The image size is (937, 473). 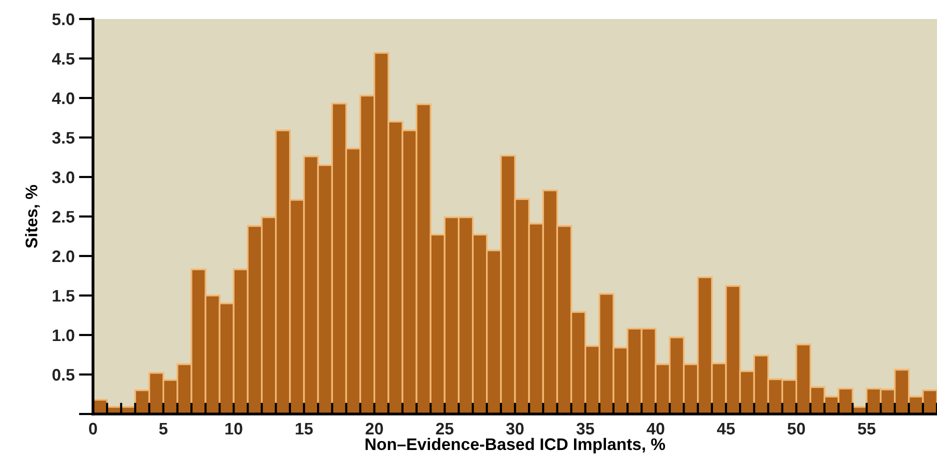 What do you see at coordinates (655, 428) in the screenshot?
I see `x-tick-label: 40` at bounding box center [655, 428].